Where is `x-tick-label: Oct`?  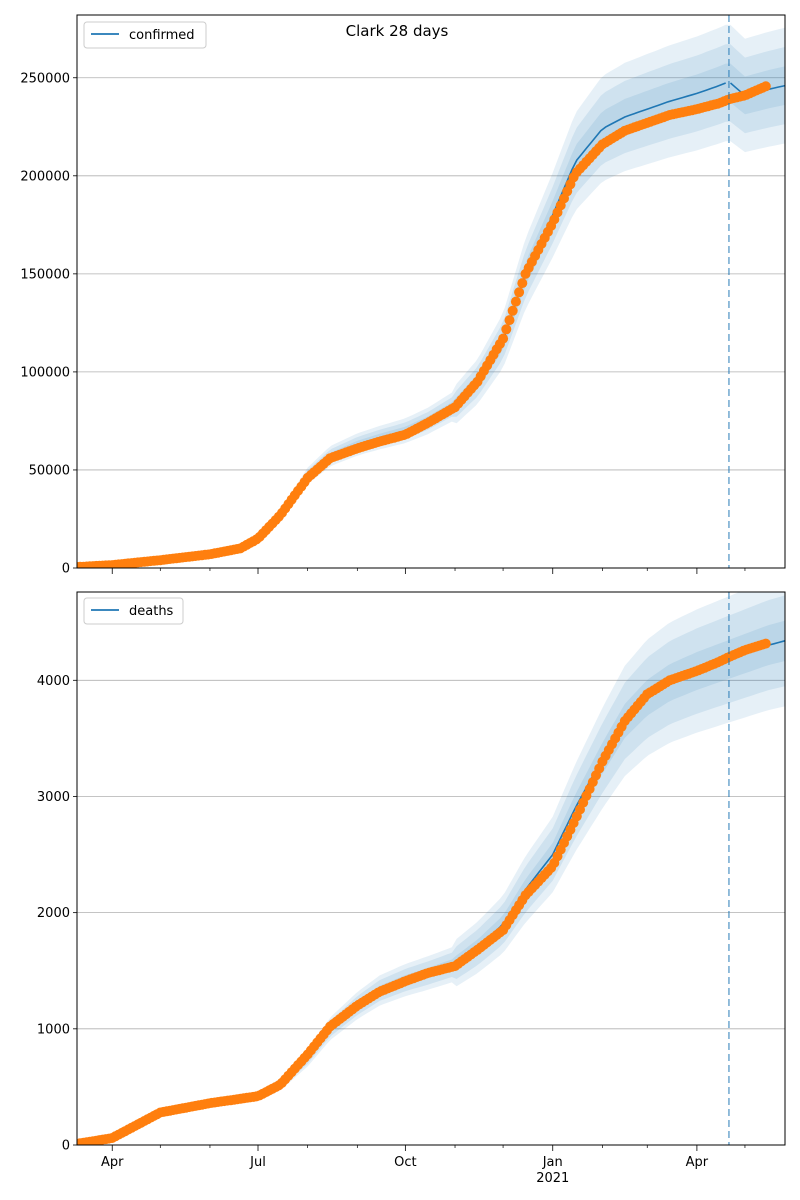 x-tick-label: Oct is located at coordinates (405, 1162).